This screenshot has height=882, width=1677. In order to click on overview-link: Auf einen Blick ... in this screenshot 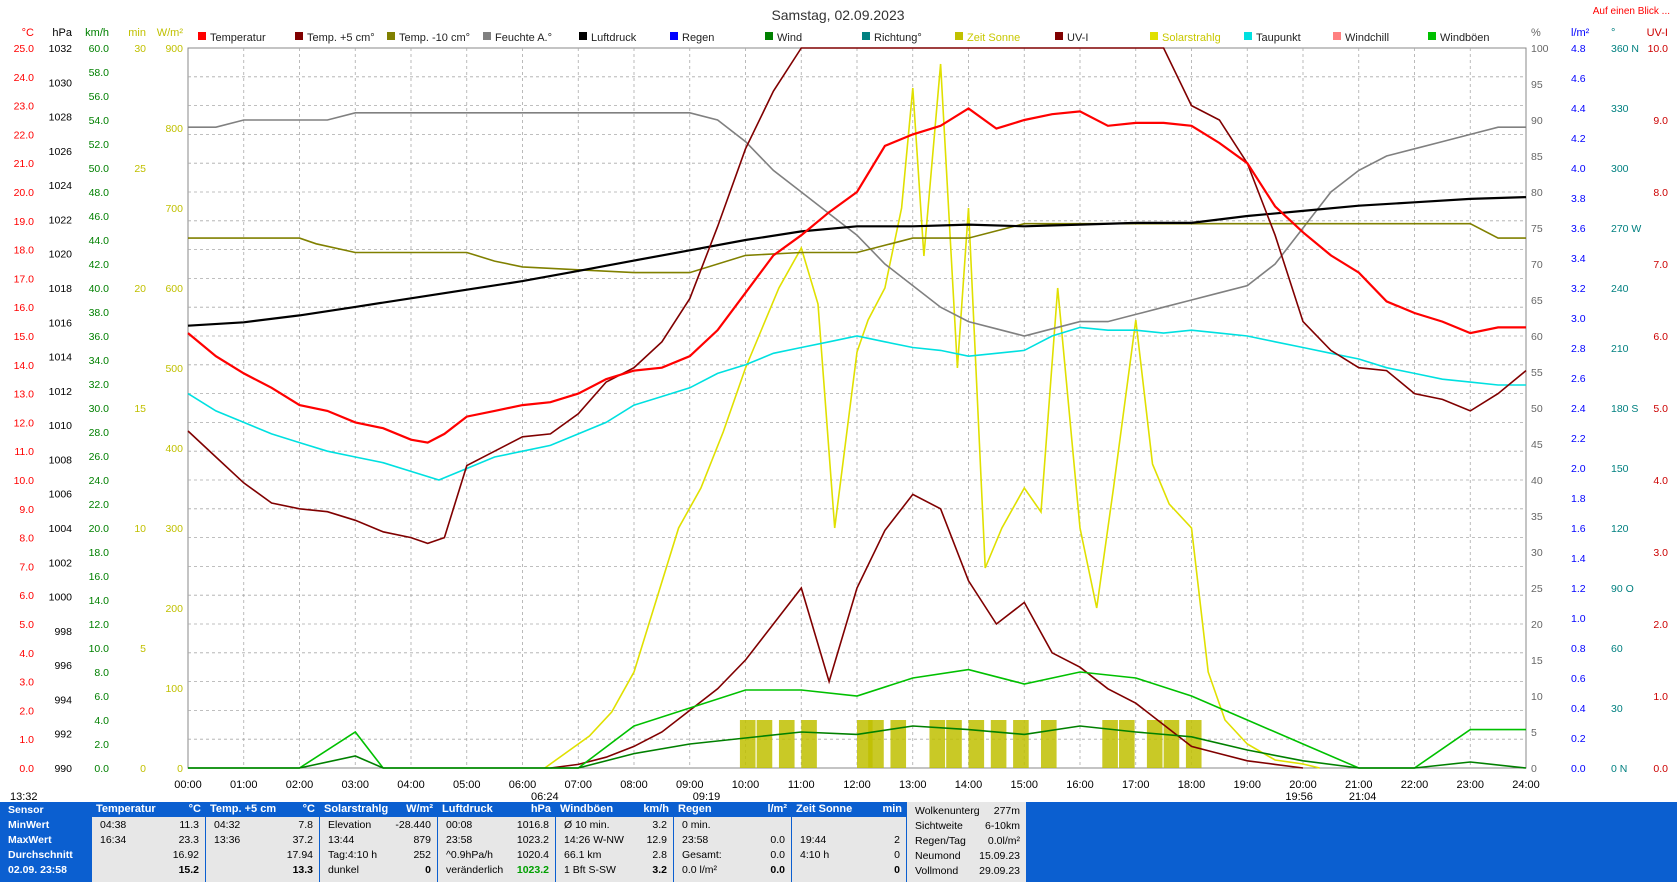, I will do `click(1631, 11)`.